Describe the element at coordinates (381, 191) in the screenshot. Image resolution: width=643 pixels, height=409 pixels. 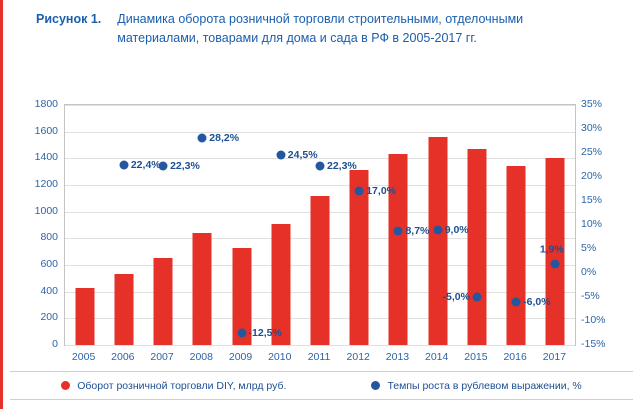
I see `dot-value-label-2012: 17,0%` at that location.